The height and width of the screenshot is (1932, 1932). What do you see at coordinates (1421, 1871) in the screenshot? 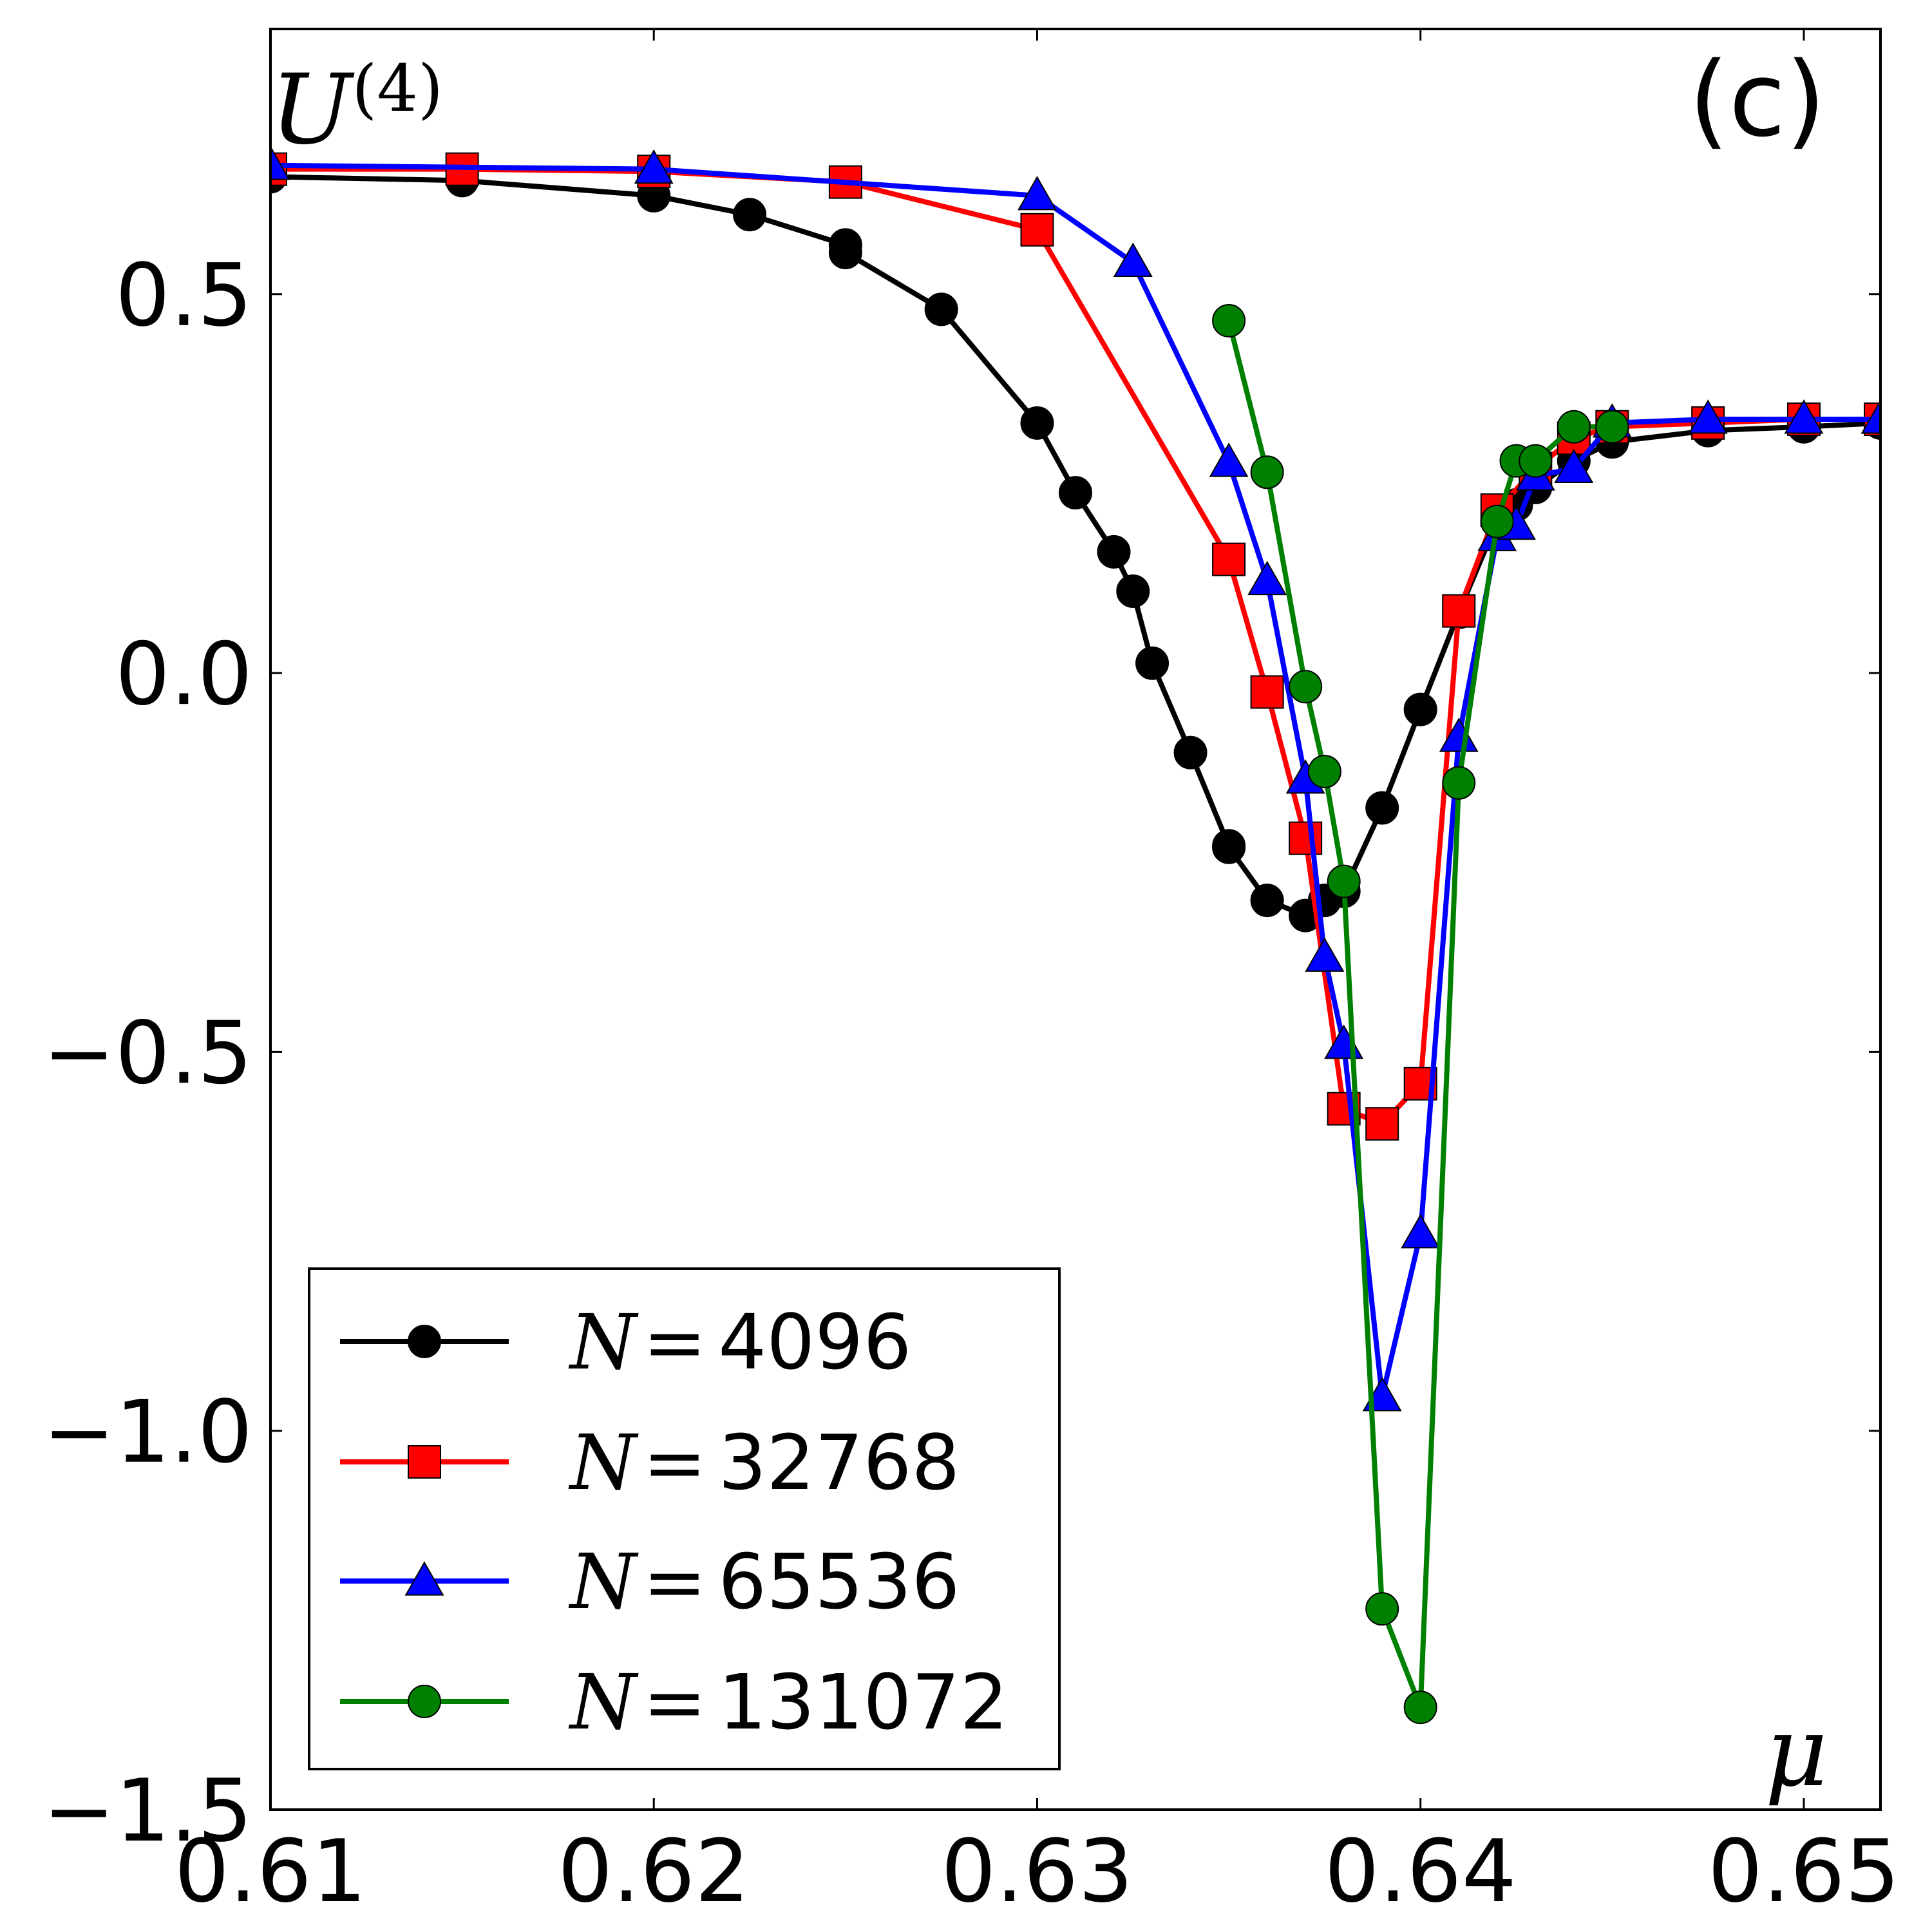
I see `x-tick-label: 0.64` at bounding box center [1421, 1871].